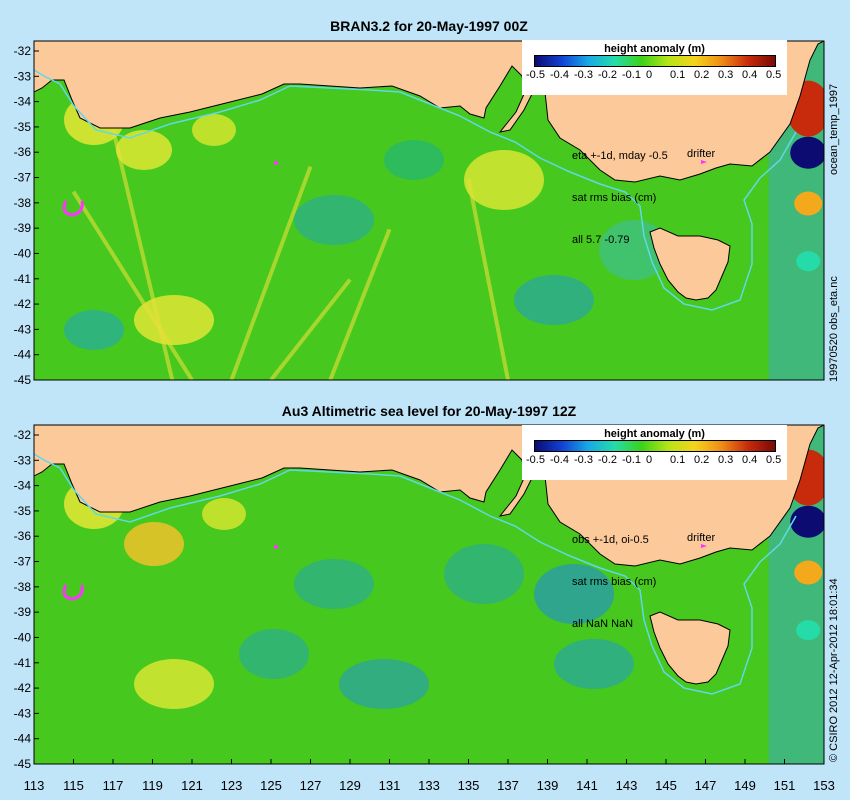  Describe the element at coordinates (614, 198) in the screenshot. I see `panel-1-stats-line: sat rms bias (cm)` at that location.